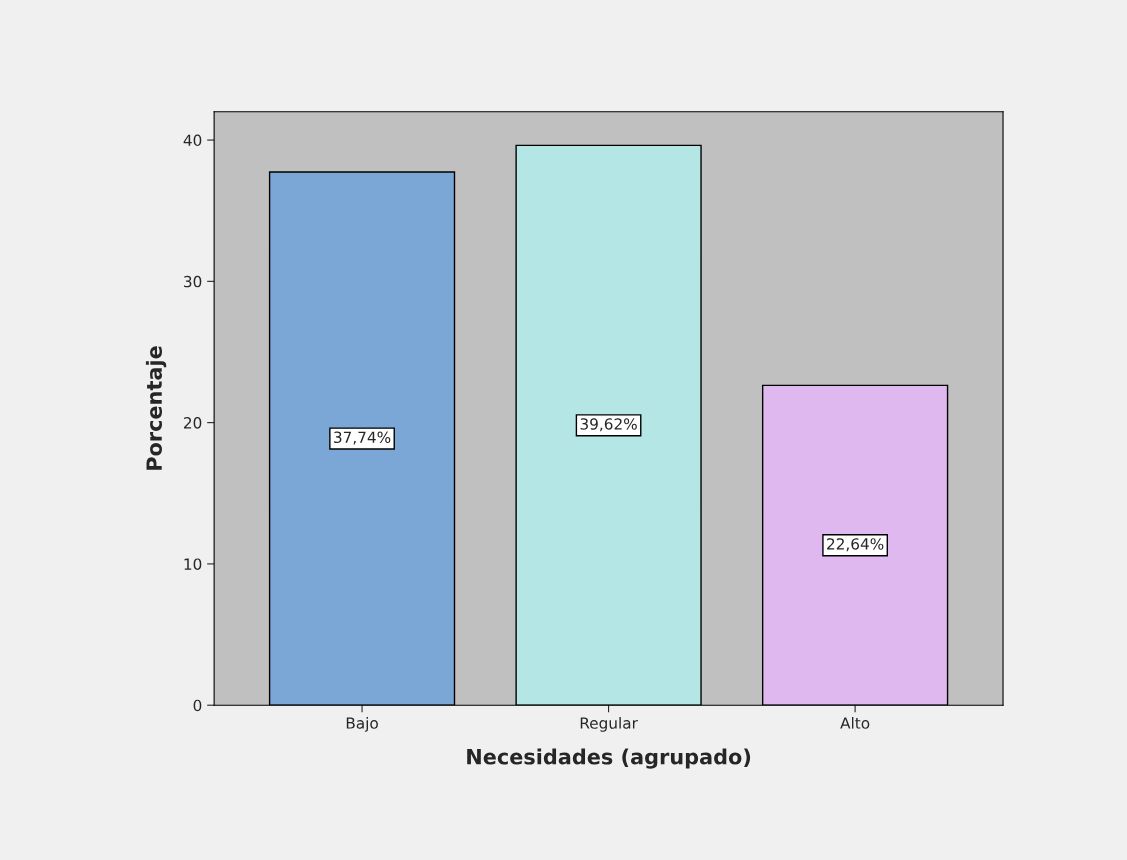  What do you see at coordinates (855, 545) in the screenshot?
I see `data-label: 22,64%` at bounding box center [855, 545].